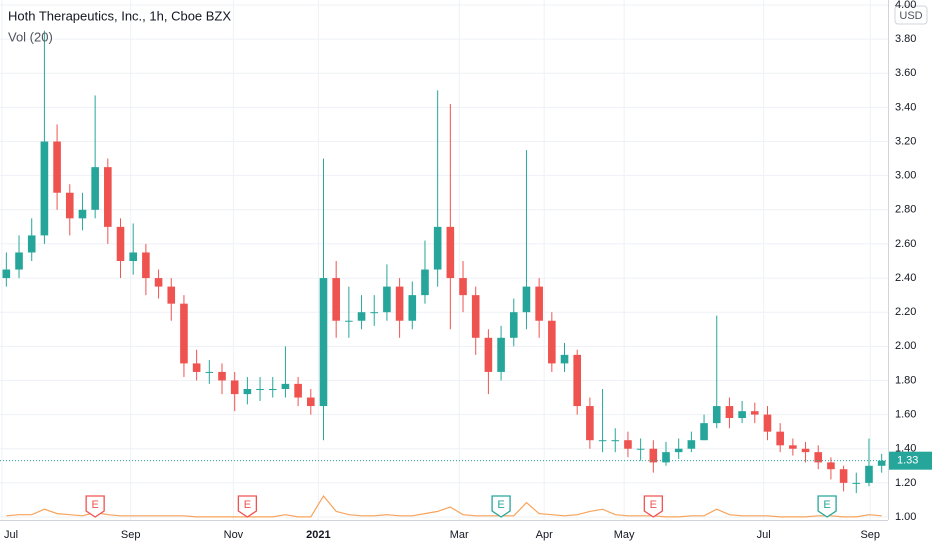 Image resolution: width=932 pixels, height=550 pixels. I want to click on volume-line, so click(444, 506).